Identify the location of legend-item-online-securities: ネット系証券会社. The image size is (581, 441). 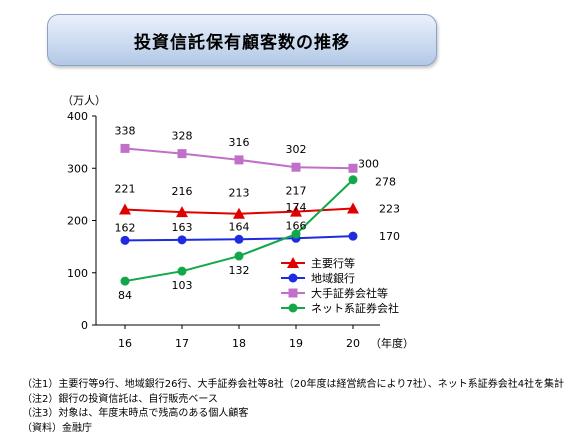
(340, 308).